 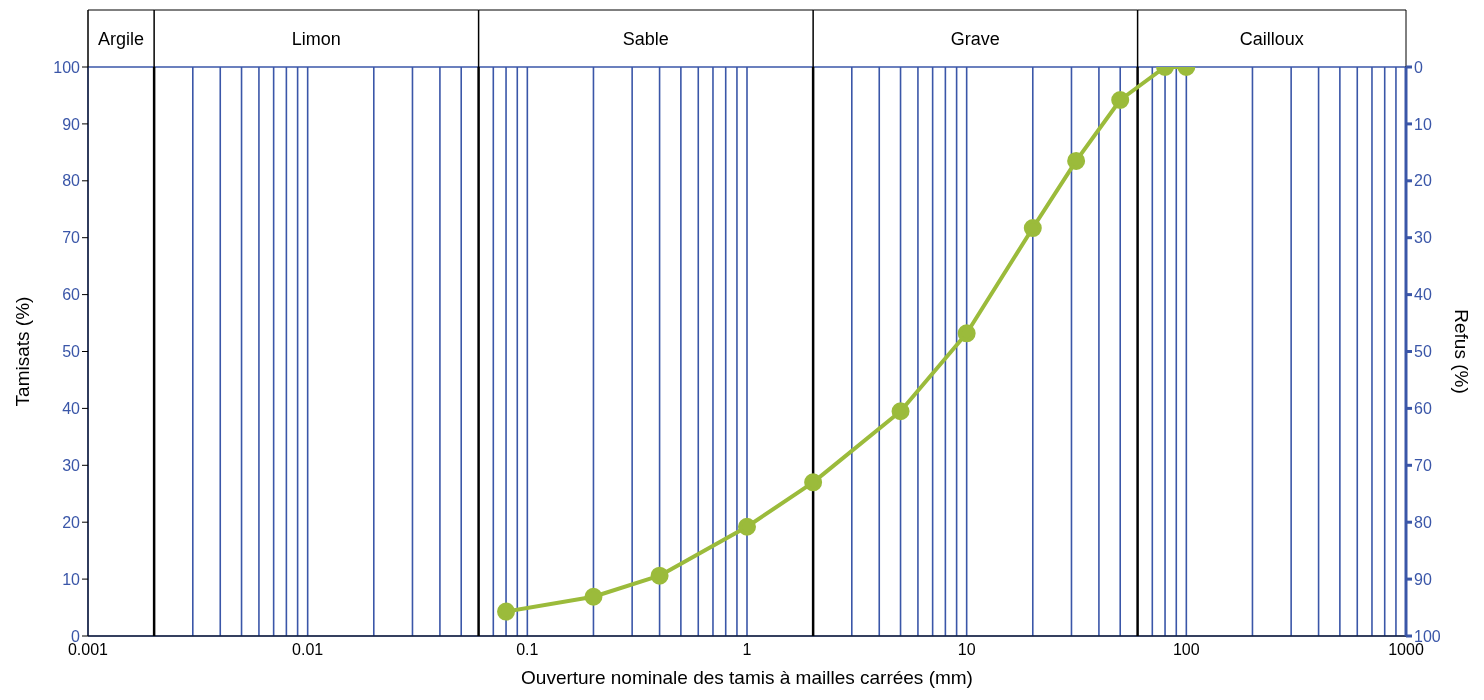 What do you see at coordinates (1271, 38) in the screenshot?
I see `text: Cailloux` at bounding box center [1271, 38].